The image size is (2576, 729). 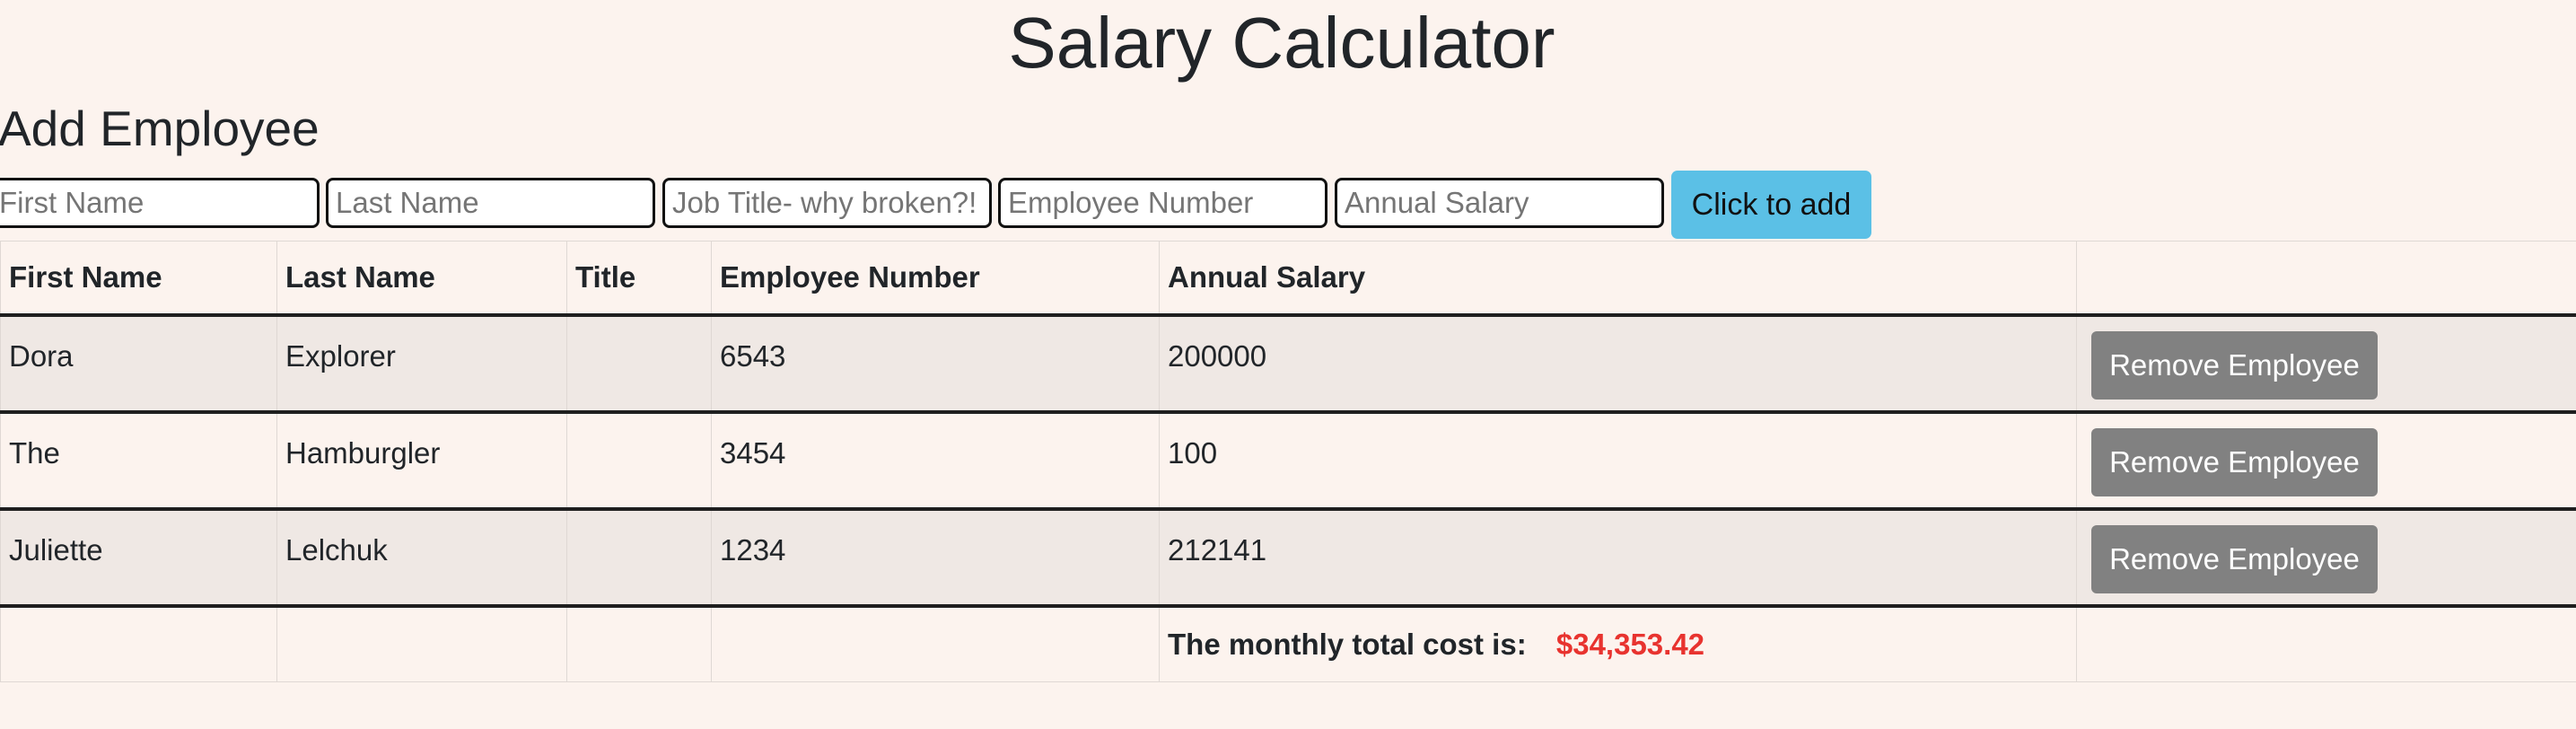 I want to click on add-employee-heading: Add Employee, so click(x=160, y=128).